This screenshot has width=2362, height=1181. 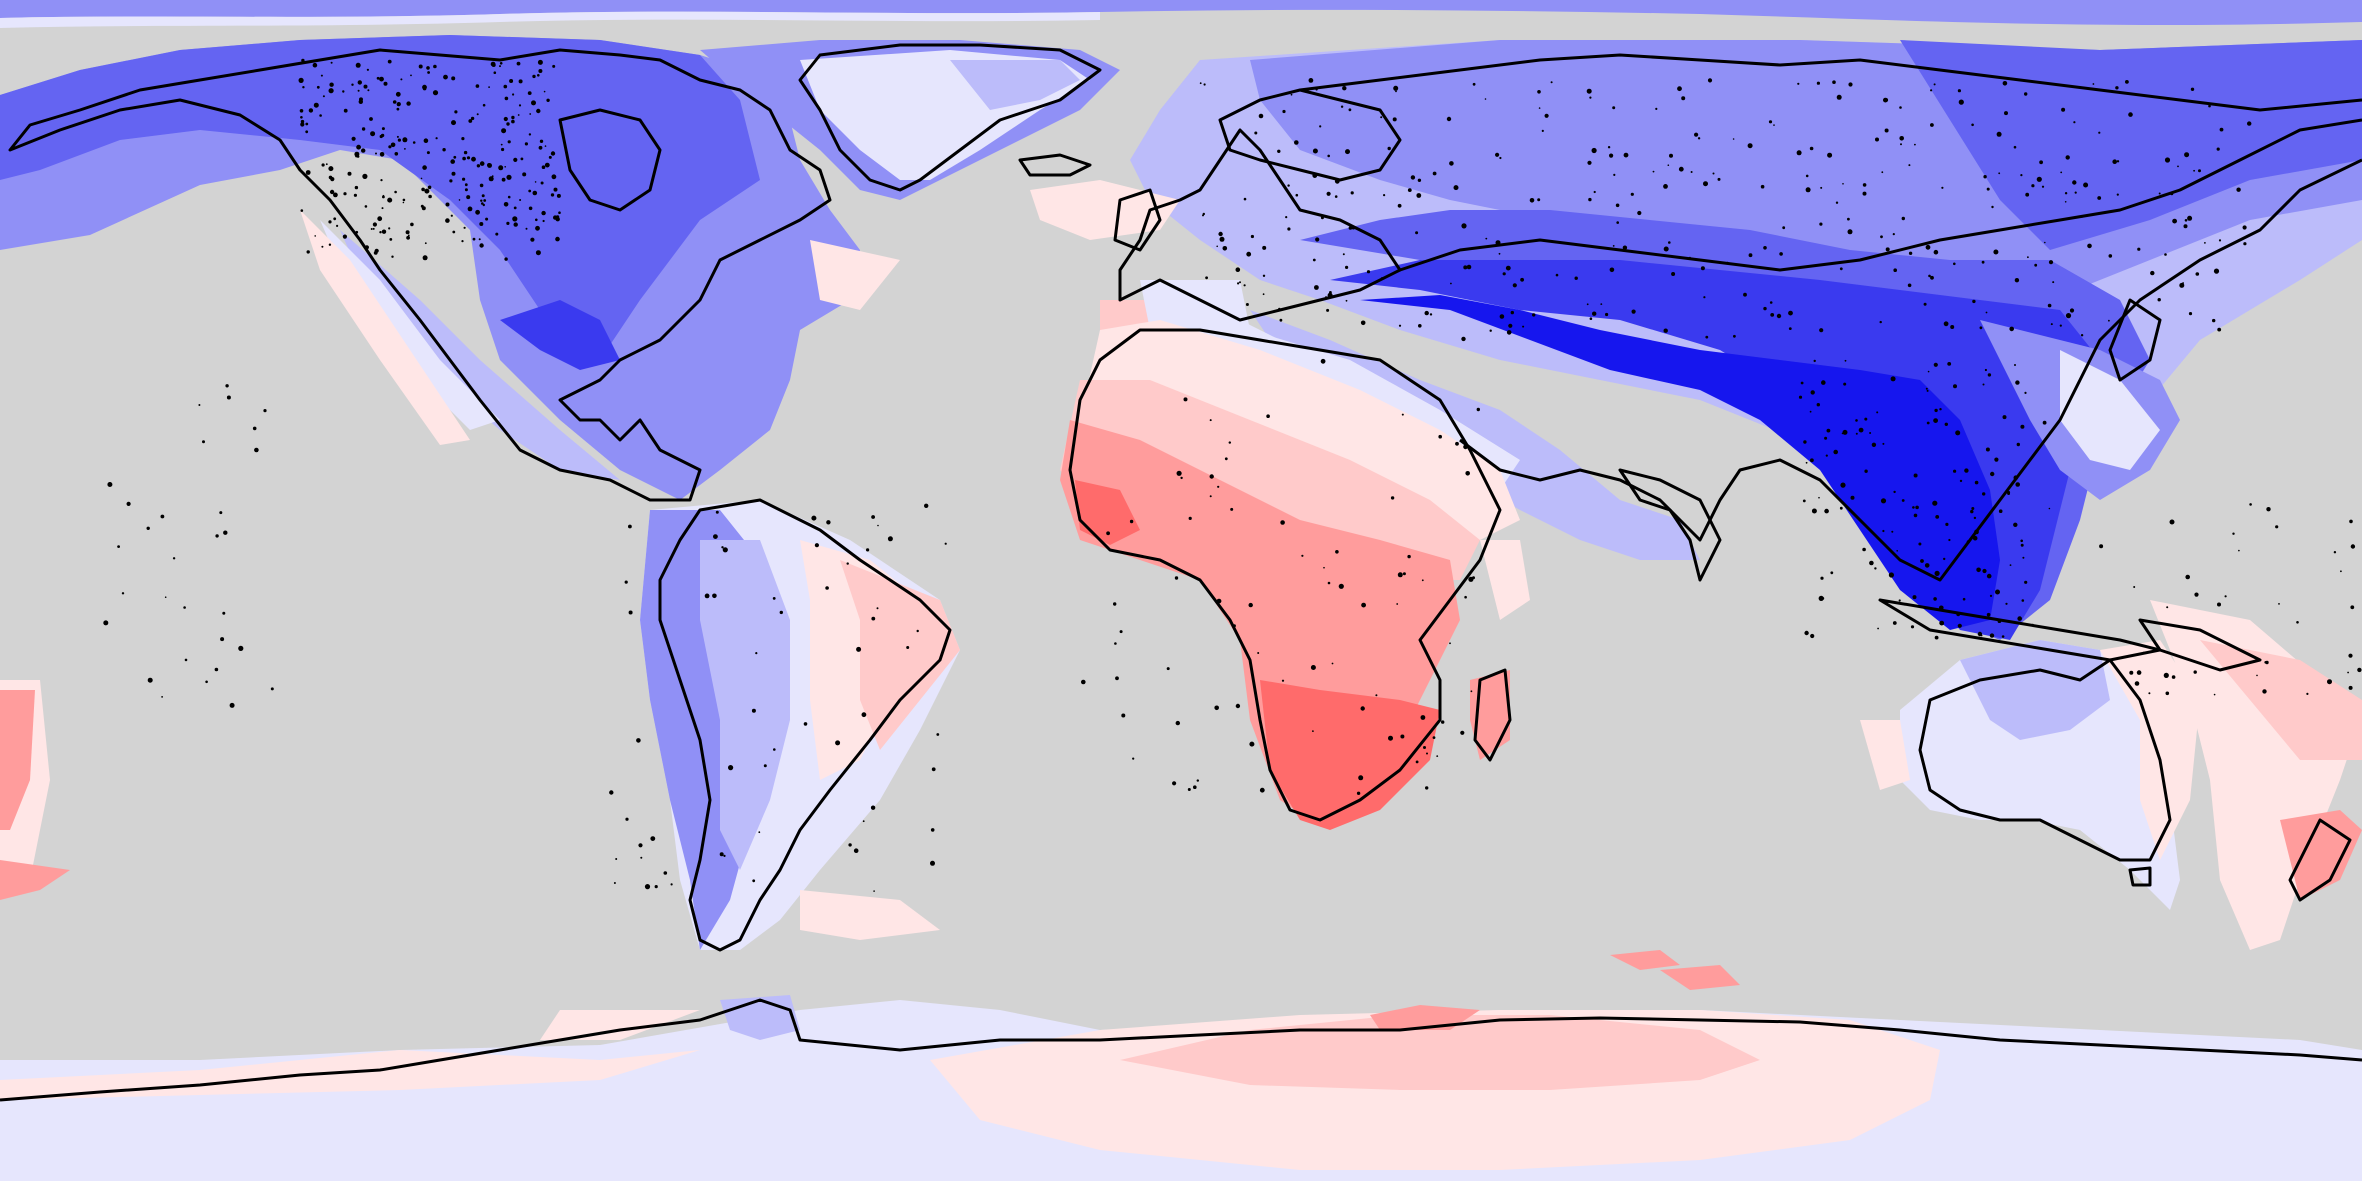 What do you see at coordinates (1137, 220) in the screenshot?
I see `coastline-britain` at bounding box center [1137, 220].